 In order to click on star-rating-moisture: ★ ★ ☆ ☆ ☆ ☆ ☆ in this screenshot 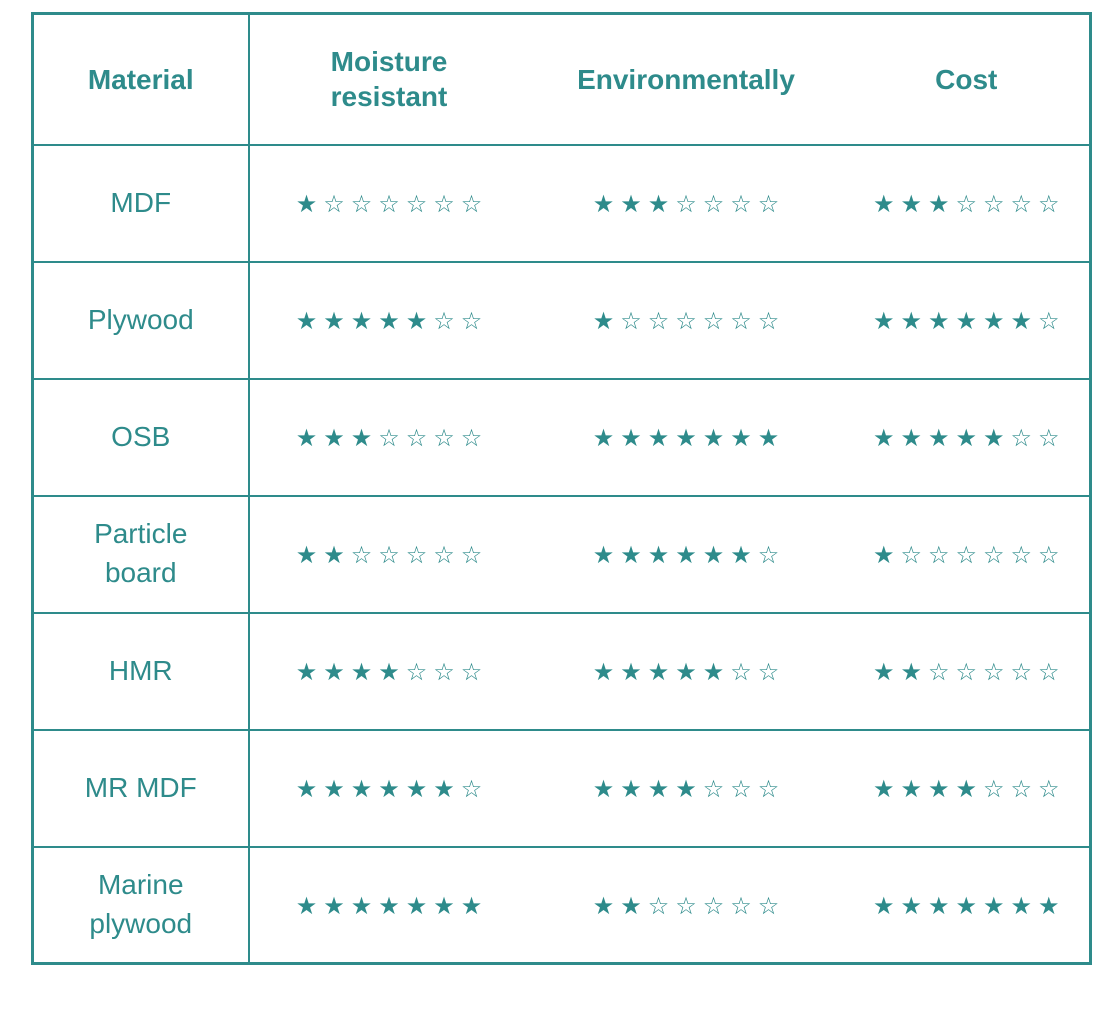, I will do `click(388, 553)`.